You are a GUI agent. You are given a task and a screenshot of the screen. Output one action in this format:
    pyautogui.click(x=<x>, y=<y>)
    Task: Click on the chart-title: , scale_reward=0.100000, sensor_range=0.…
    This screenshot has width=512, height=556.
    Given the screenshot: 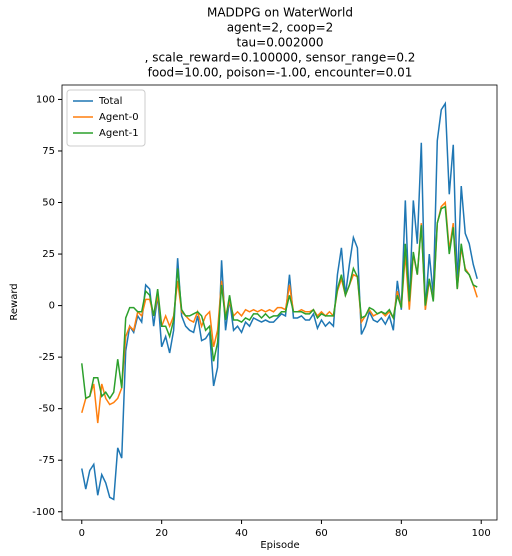 What is the action you would take?
    pyautogui.click(x=280, y=58)
    